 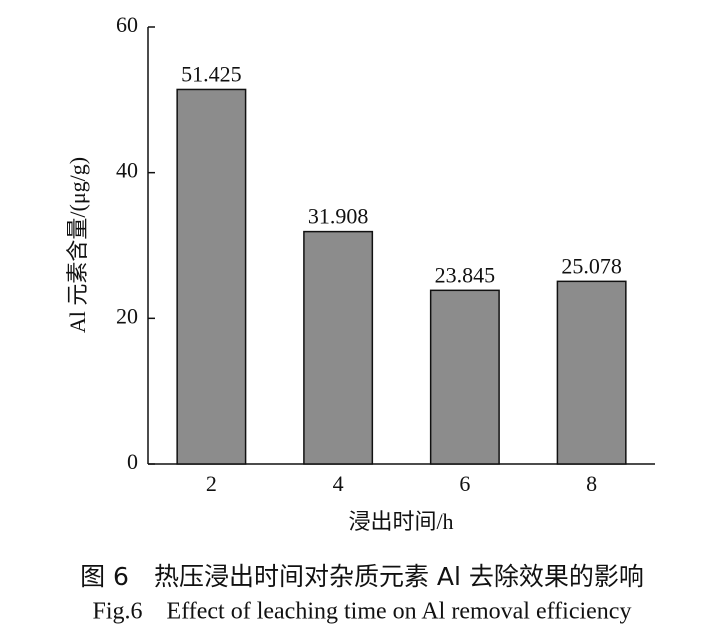 I want to click on x-axis-label: 浸出时间/h, so click(x=400, y=521).